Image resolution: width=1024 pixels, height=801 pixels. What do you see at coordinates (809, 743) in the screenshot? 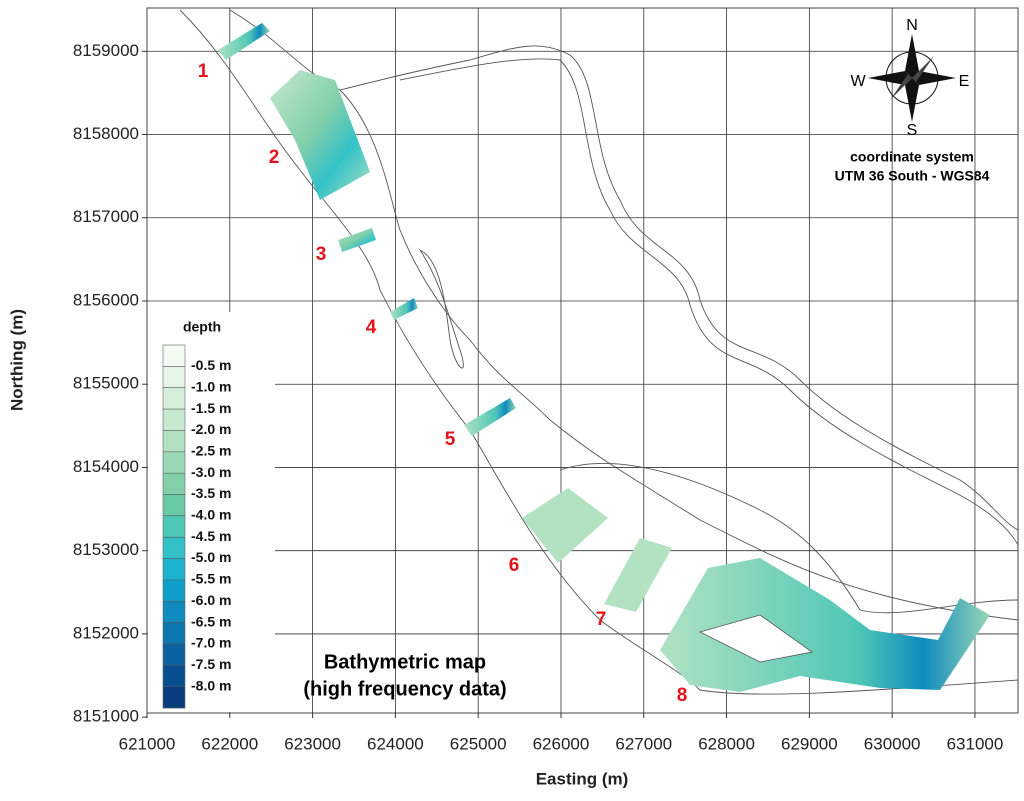
I see `x-tick-label: 629000` at bounding box center [809, 743].